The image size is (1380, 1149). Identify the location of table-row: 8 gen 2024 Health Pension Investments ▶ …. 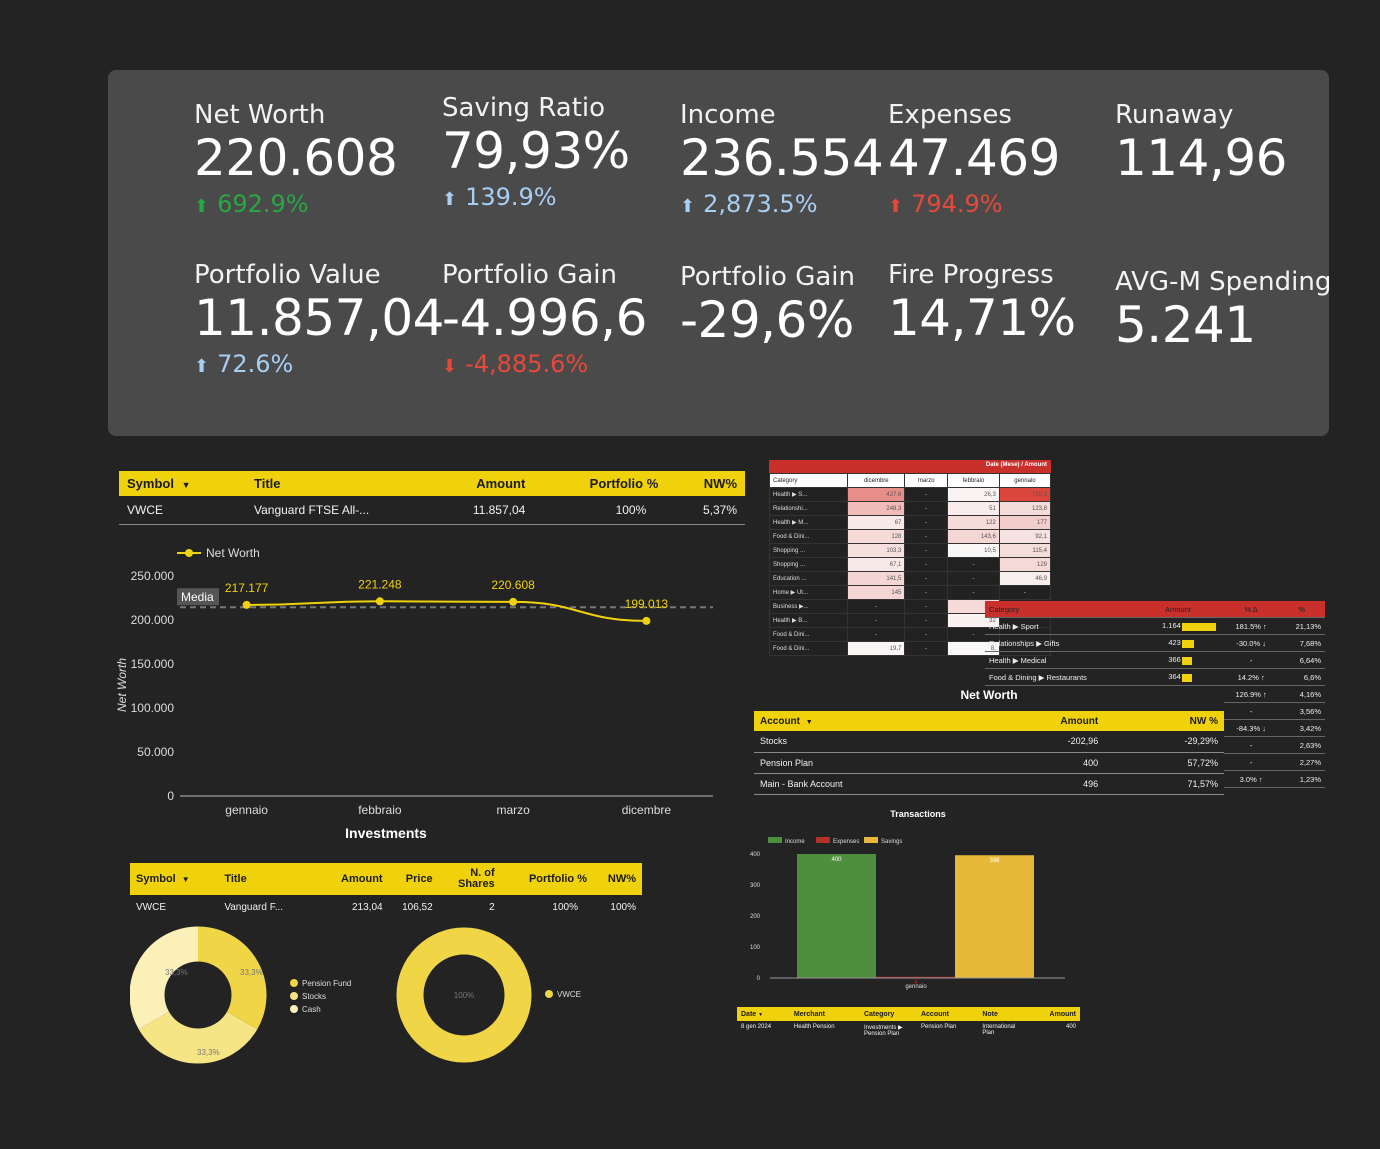
(908, 1029).